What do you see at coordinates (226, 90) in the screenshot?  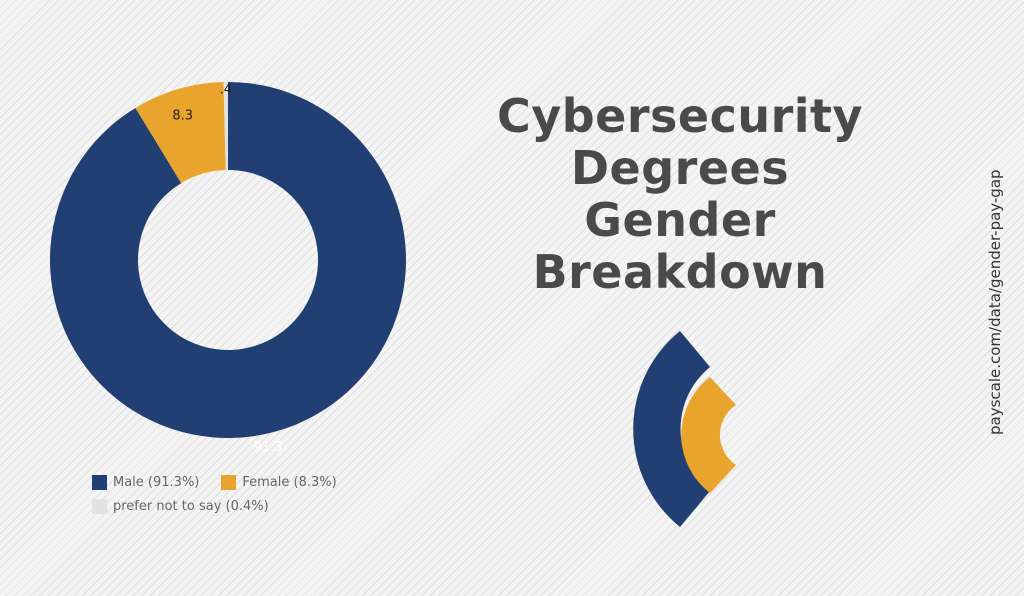 I see `donut-label-prefer-not-to-say: .4` at bounding box center [226, 90].